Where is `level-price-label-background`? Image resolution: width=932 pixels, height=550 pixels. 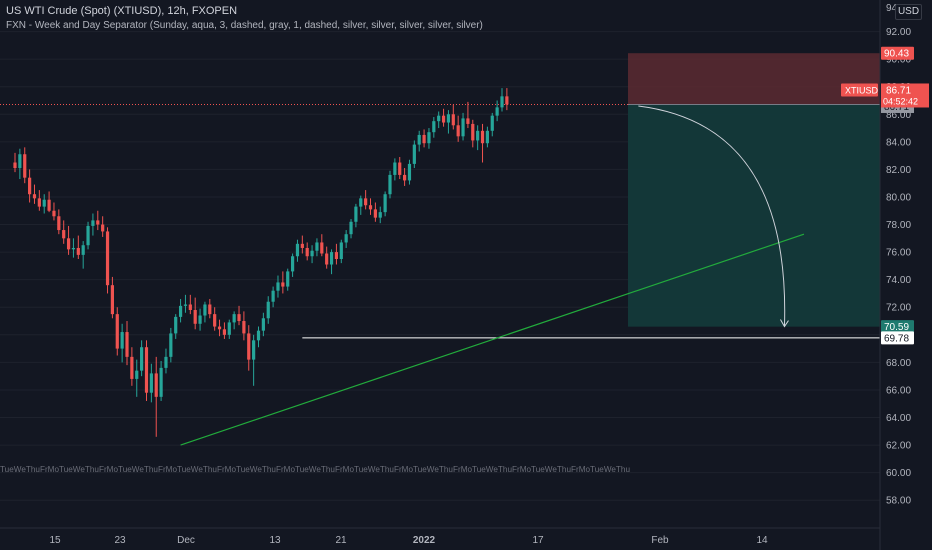 level-price-label-background is located at coordinates (897, 338).